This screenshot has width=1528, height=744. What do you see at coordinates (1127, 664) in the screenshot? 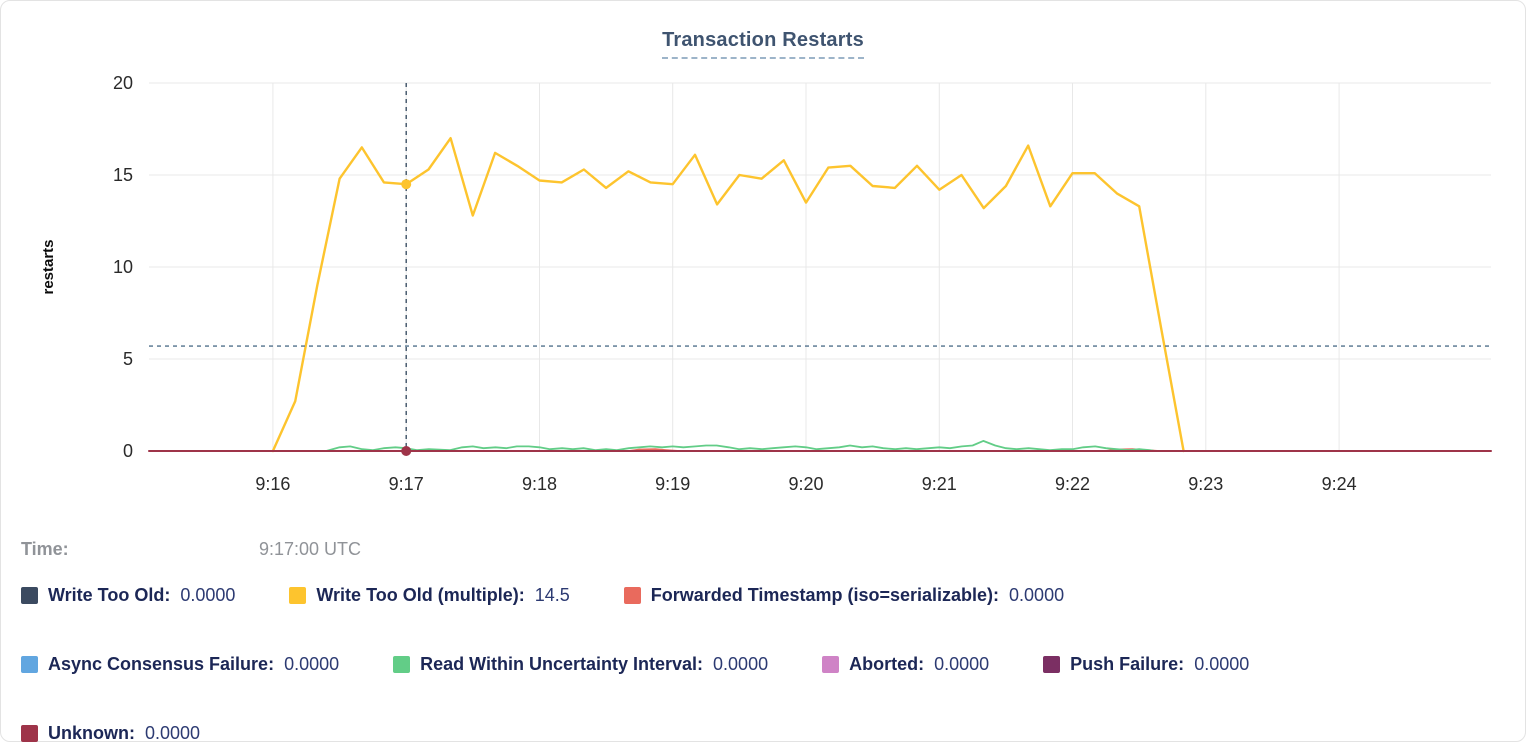
I see `legend-label: Push Failure:` at bounding box center [1127, 664].